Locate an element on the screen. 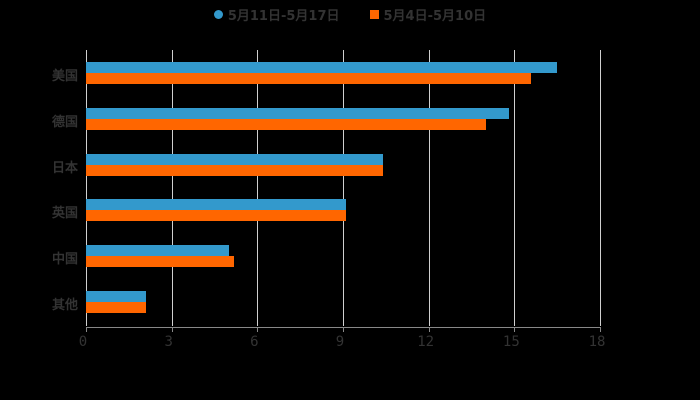 This screenshot has width=700, height=400. legend-square-icon is located at coordinates (374, 14).